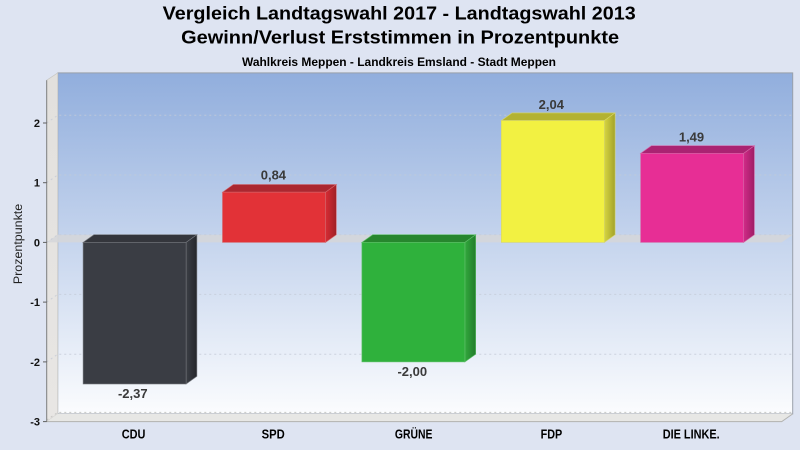 The width and height of the screenshot is (800, 450). What do you see at coordinates (552, 104) in the screenshot?
I see `svg-text: 2,04` at bounding box center [552, 104].